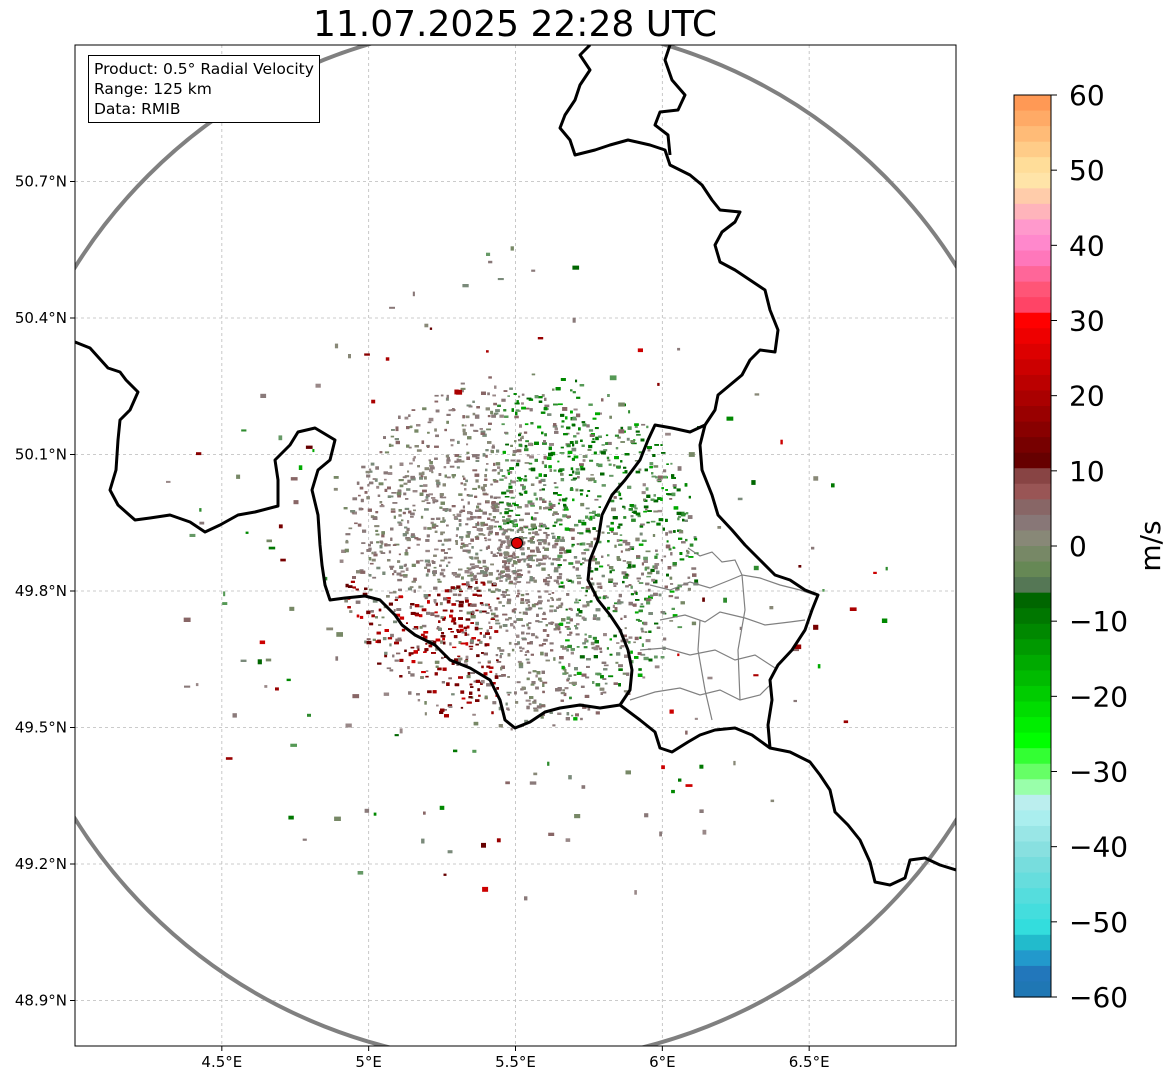  I want to click on radar-site-marker, so click(517, 543).